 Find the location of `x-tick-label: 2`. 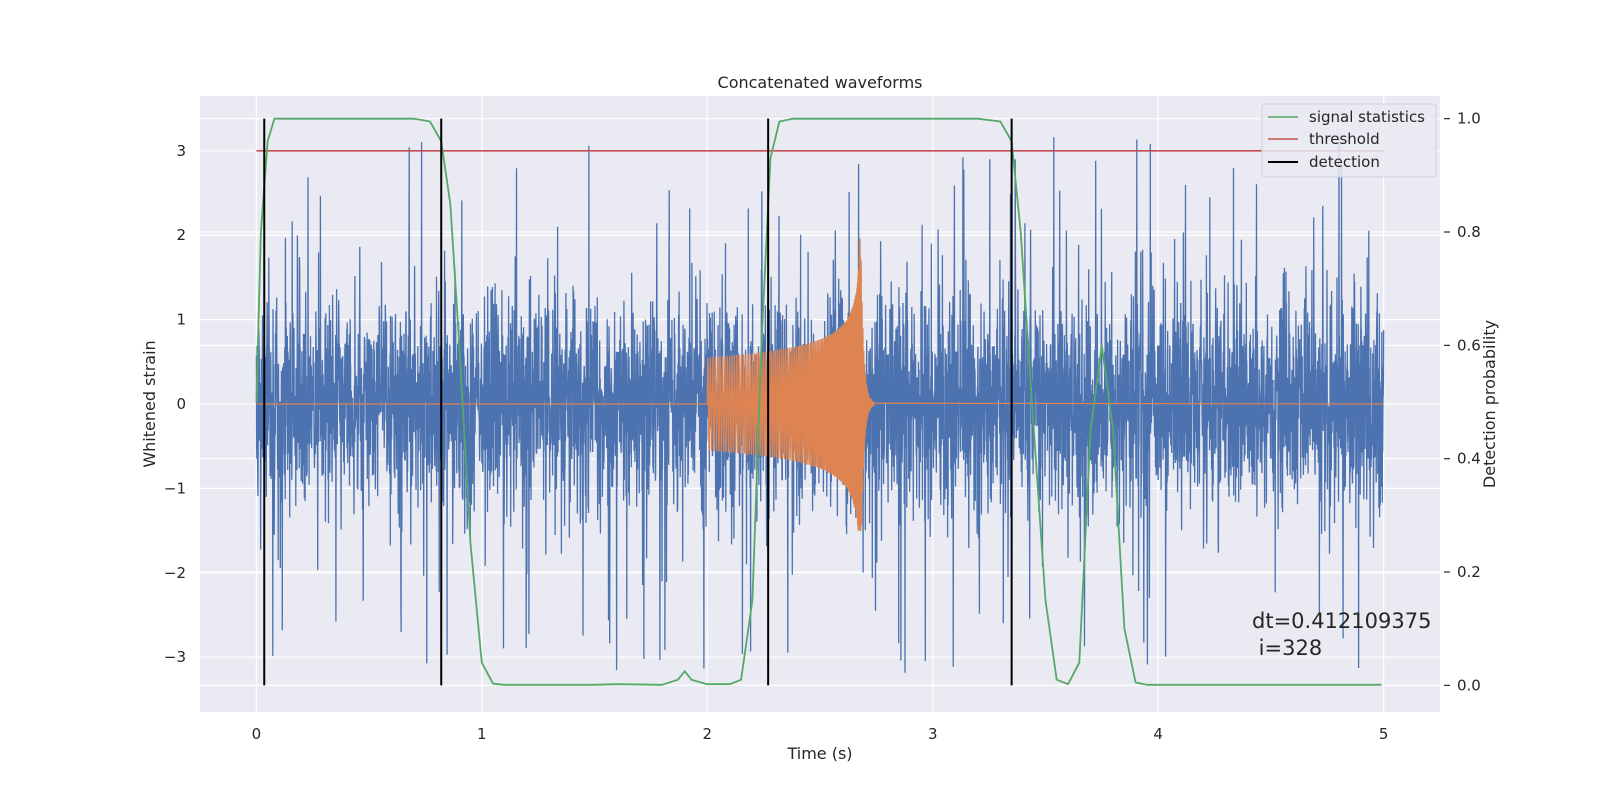

x-tick-label: 2 is located at coordinates (707, 734).